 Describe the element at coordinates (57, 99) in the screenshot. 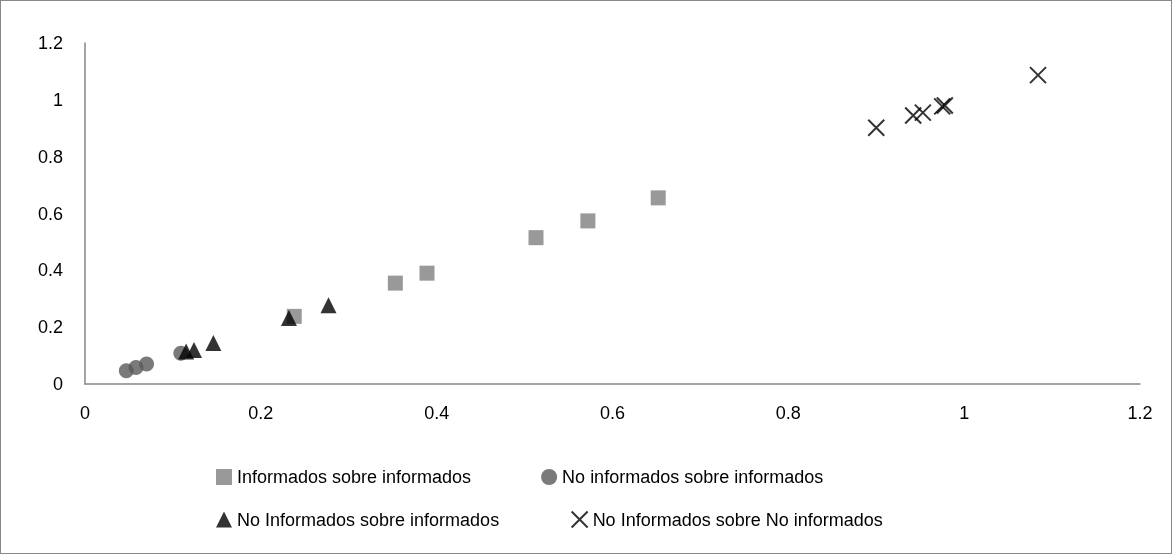

I see `y-tick-label: 1` at that location.